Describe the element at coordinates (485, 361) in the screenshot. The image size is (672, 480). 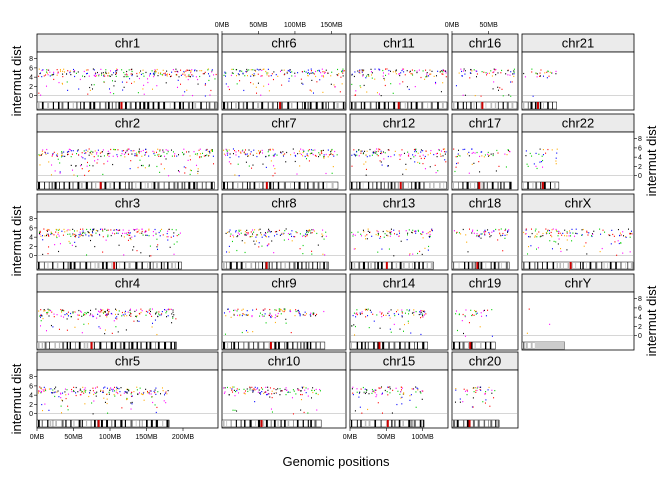
I see `panel-title: chr20` at that location.